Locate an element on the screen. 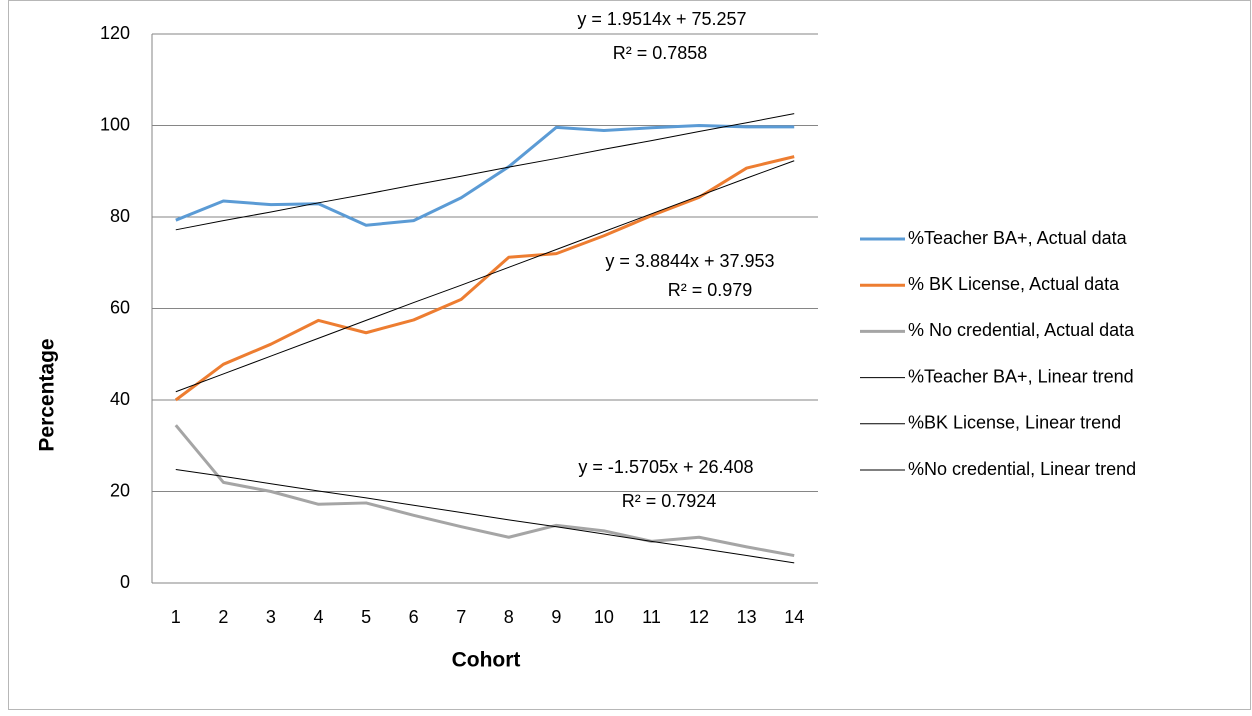  y-tick-label: 0 is located at coordinates (125, 582).